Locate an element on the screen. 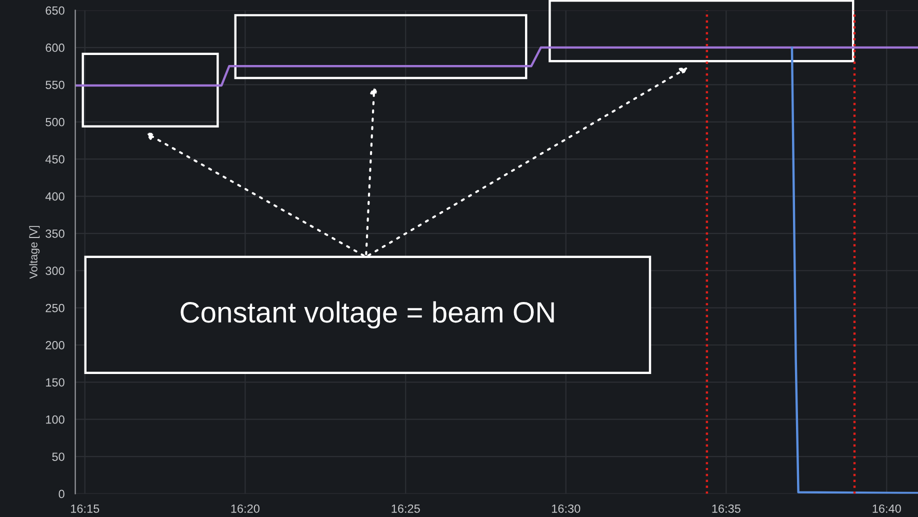 This screenshot has height=517, width=918. annotation: Constant voltage = beam ON is located at coordinates (367, 314).